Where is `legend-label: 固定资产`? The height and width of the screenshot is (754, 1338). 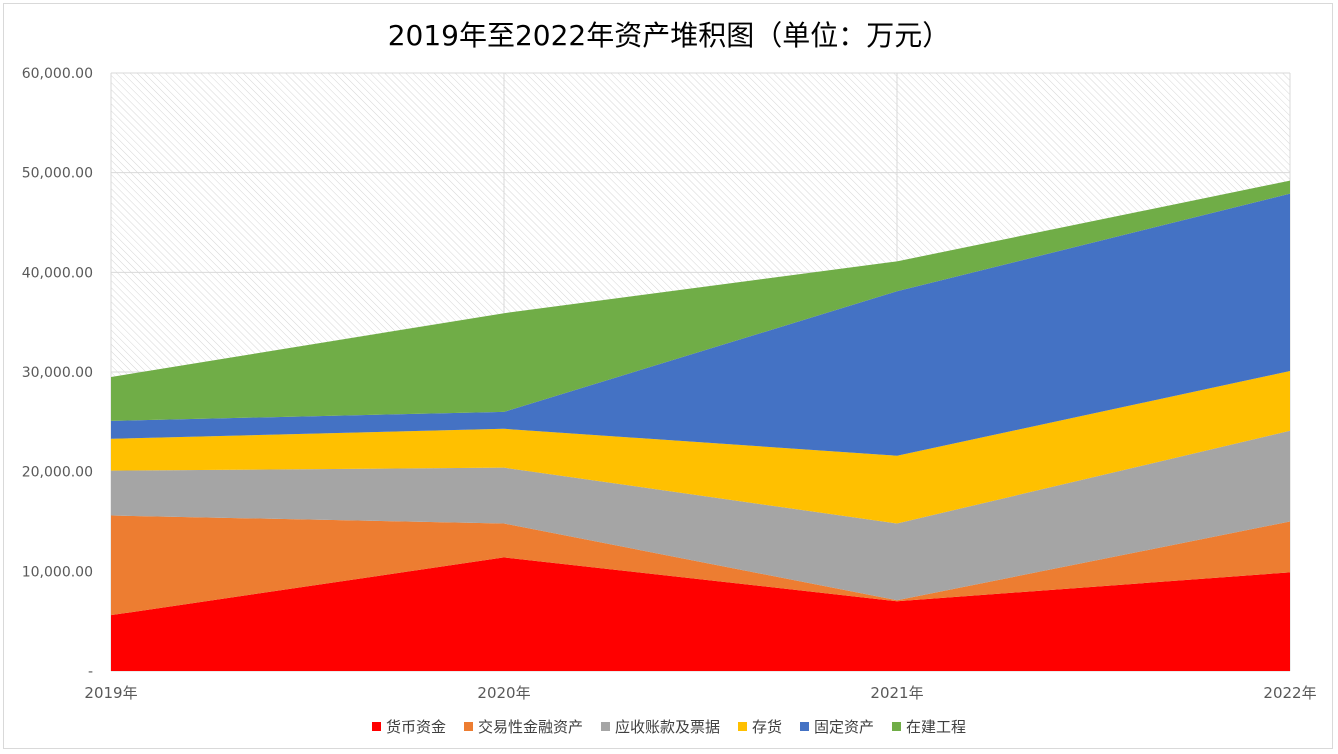
legend-label: 固定资产 is located at coordinates (844, 727).